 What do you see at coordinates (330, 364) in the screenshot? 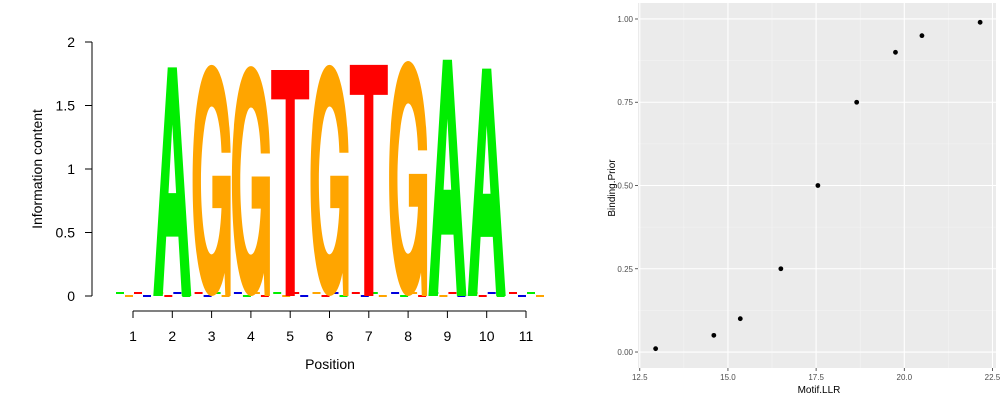
I see `x-axis-label: Position` at bounding box center [330, 364].